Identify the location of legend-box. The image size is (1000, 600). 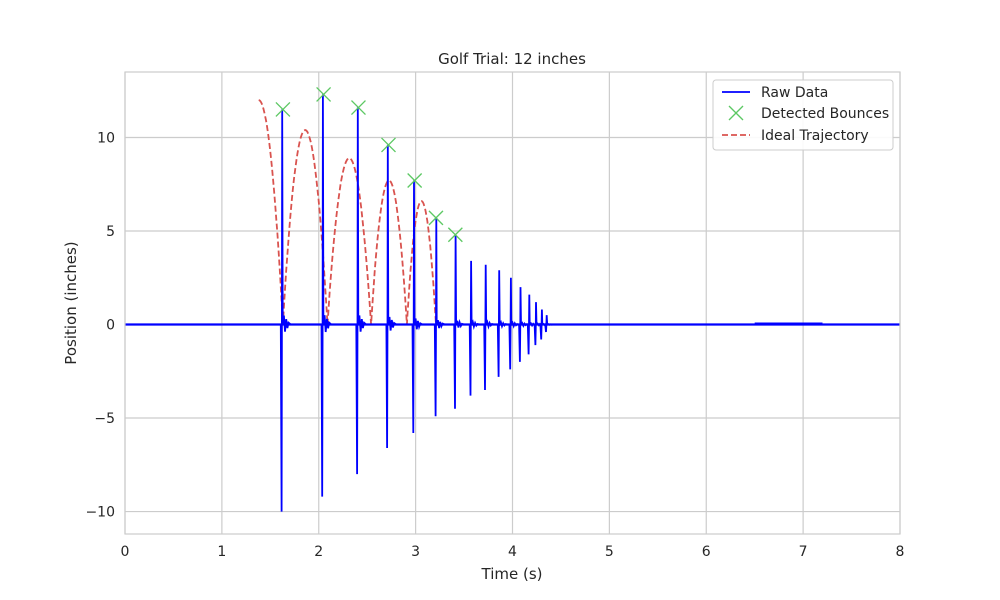
(803, 115).